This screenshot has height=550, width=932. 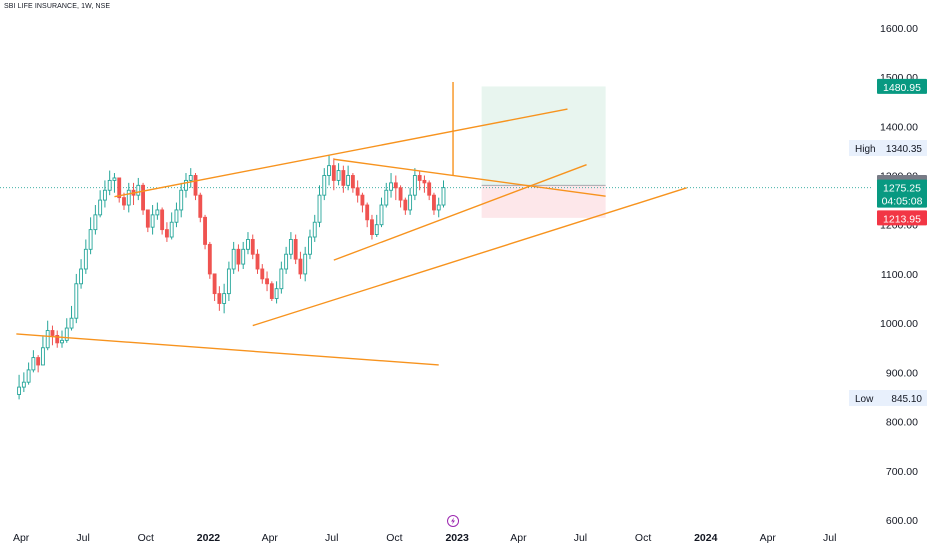 What do you see at coordinates (543, 136) in the screenshot?
I see `target-zone` at bounding box center [543, 136].